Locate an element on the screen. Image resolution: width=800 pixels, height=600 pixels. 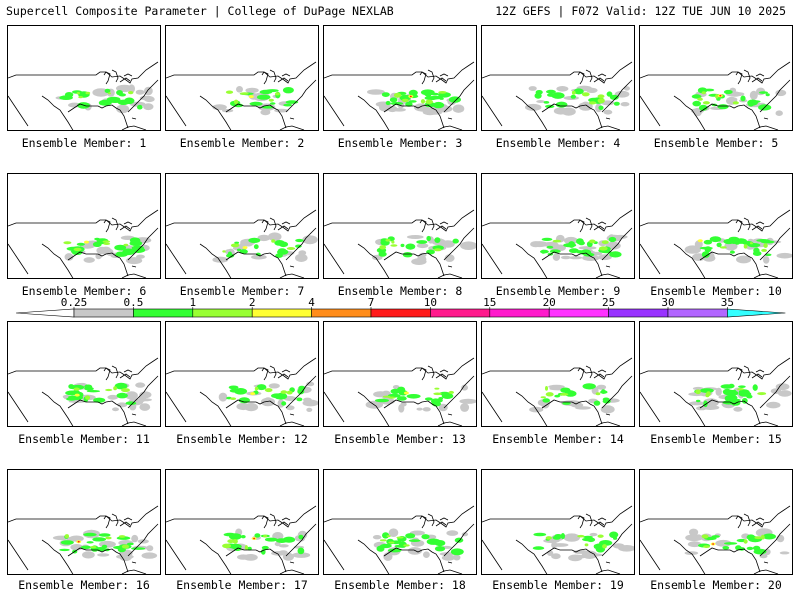
ensemble-member-label: Ensemble Member: 9 is located at coordinates (558, 291).